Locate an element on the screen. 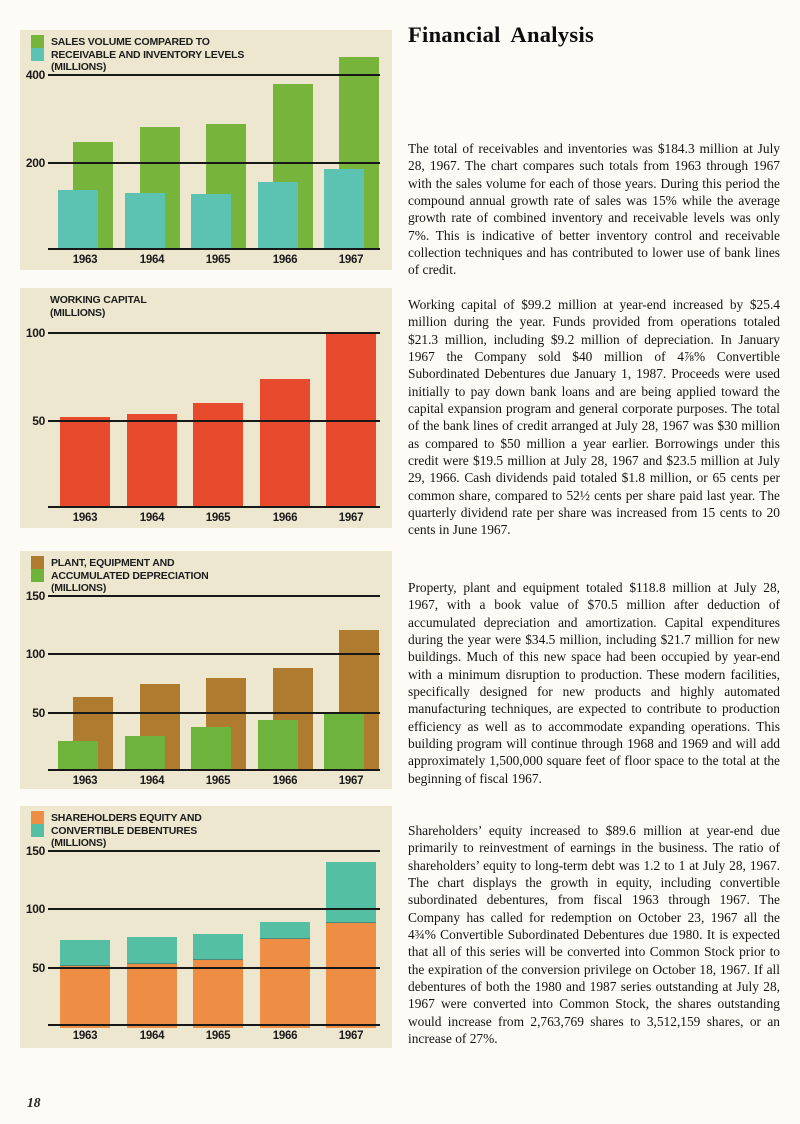  legend-swatch-plant-and-equipment-icon is located at coordinates (37, 562).